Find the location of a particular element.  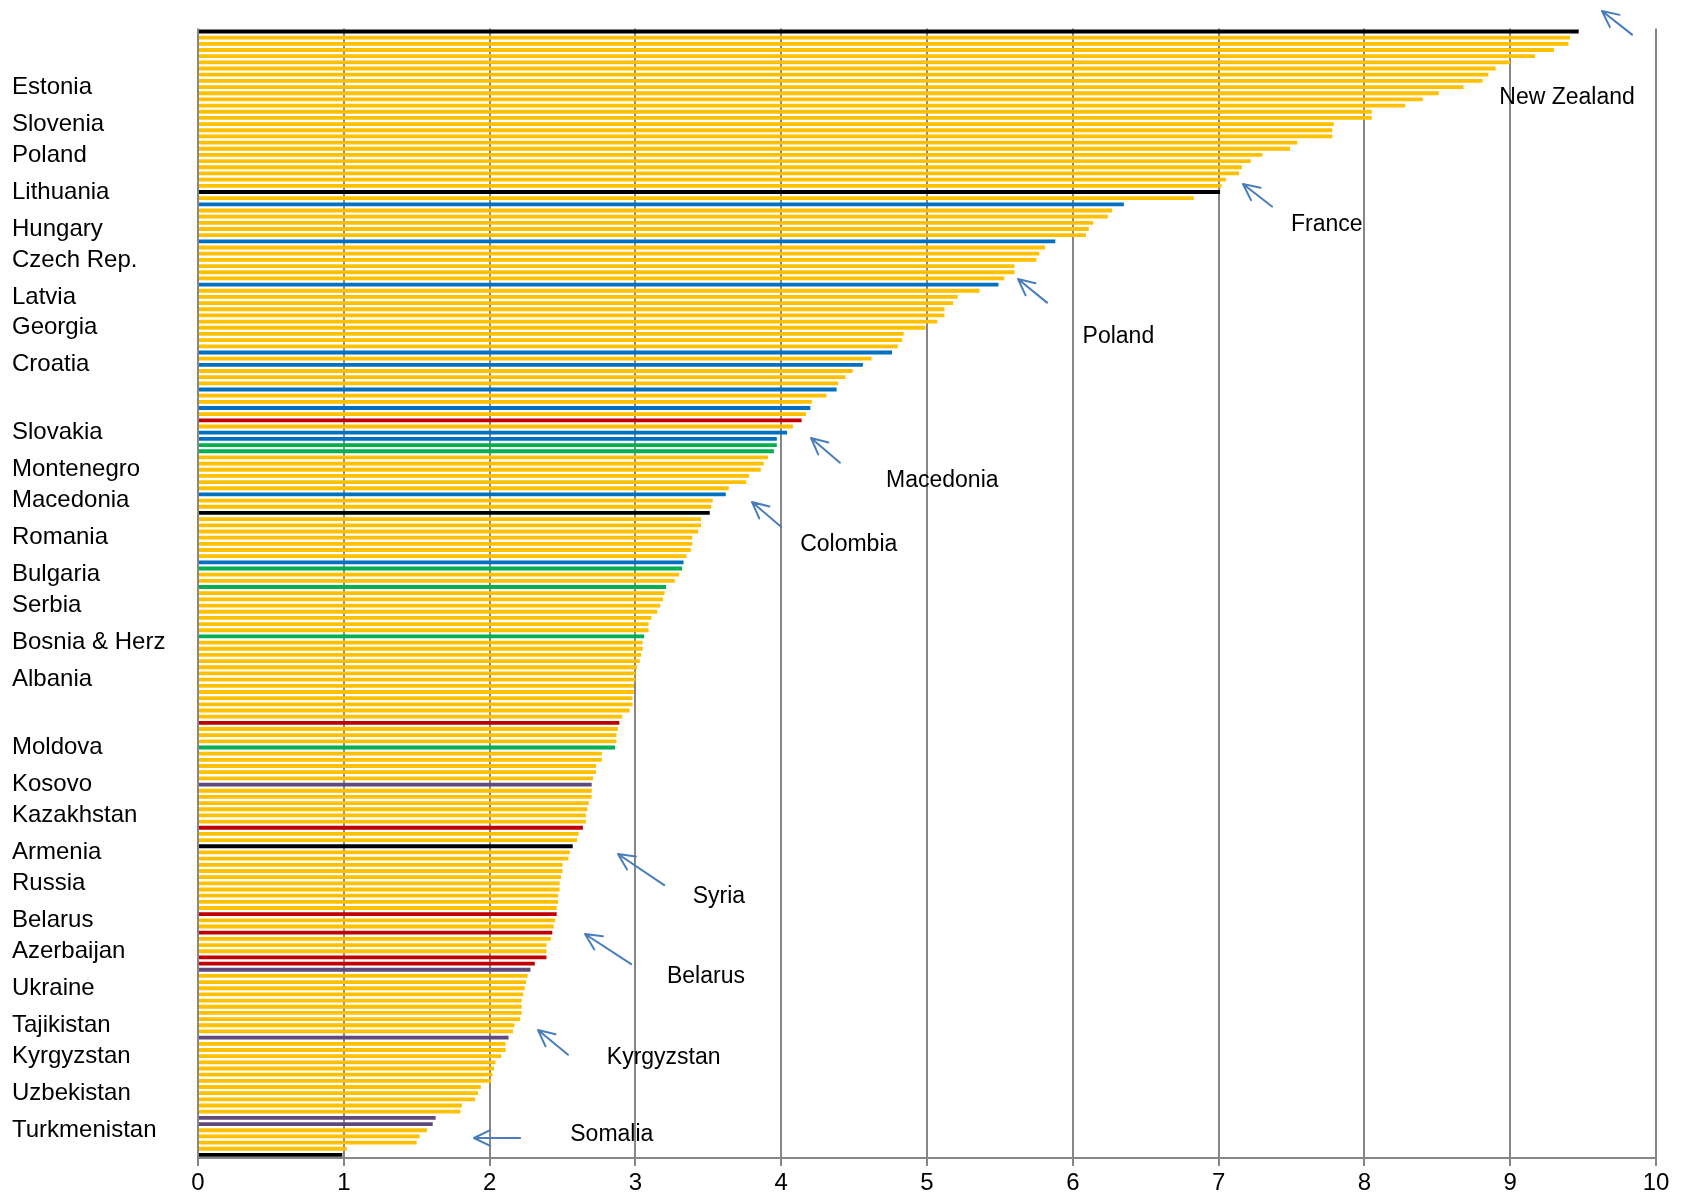

y-tick-label: Bulgaria is located at coordinates (56, 573).